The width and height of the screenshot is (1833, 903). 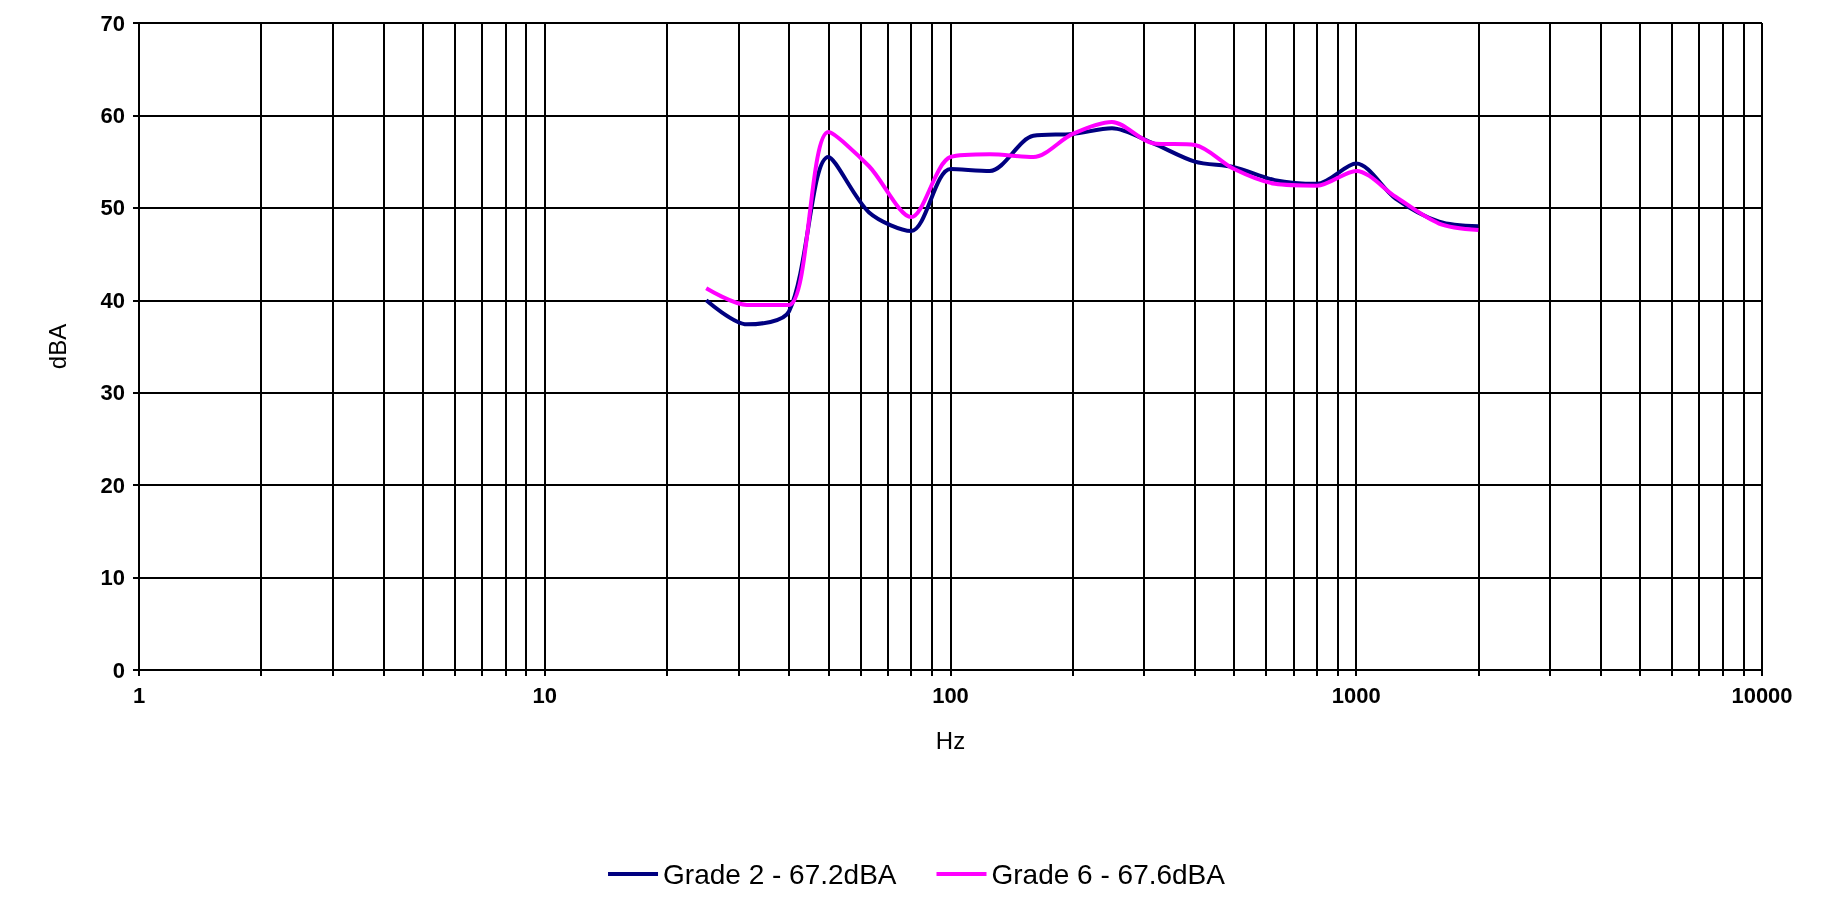 What do you see at coordinates (112, 393) in the screenshot?
I see `y-tick-label: 30` at bounding box center [112, 393].